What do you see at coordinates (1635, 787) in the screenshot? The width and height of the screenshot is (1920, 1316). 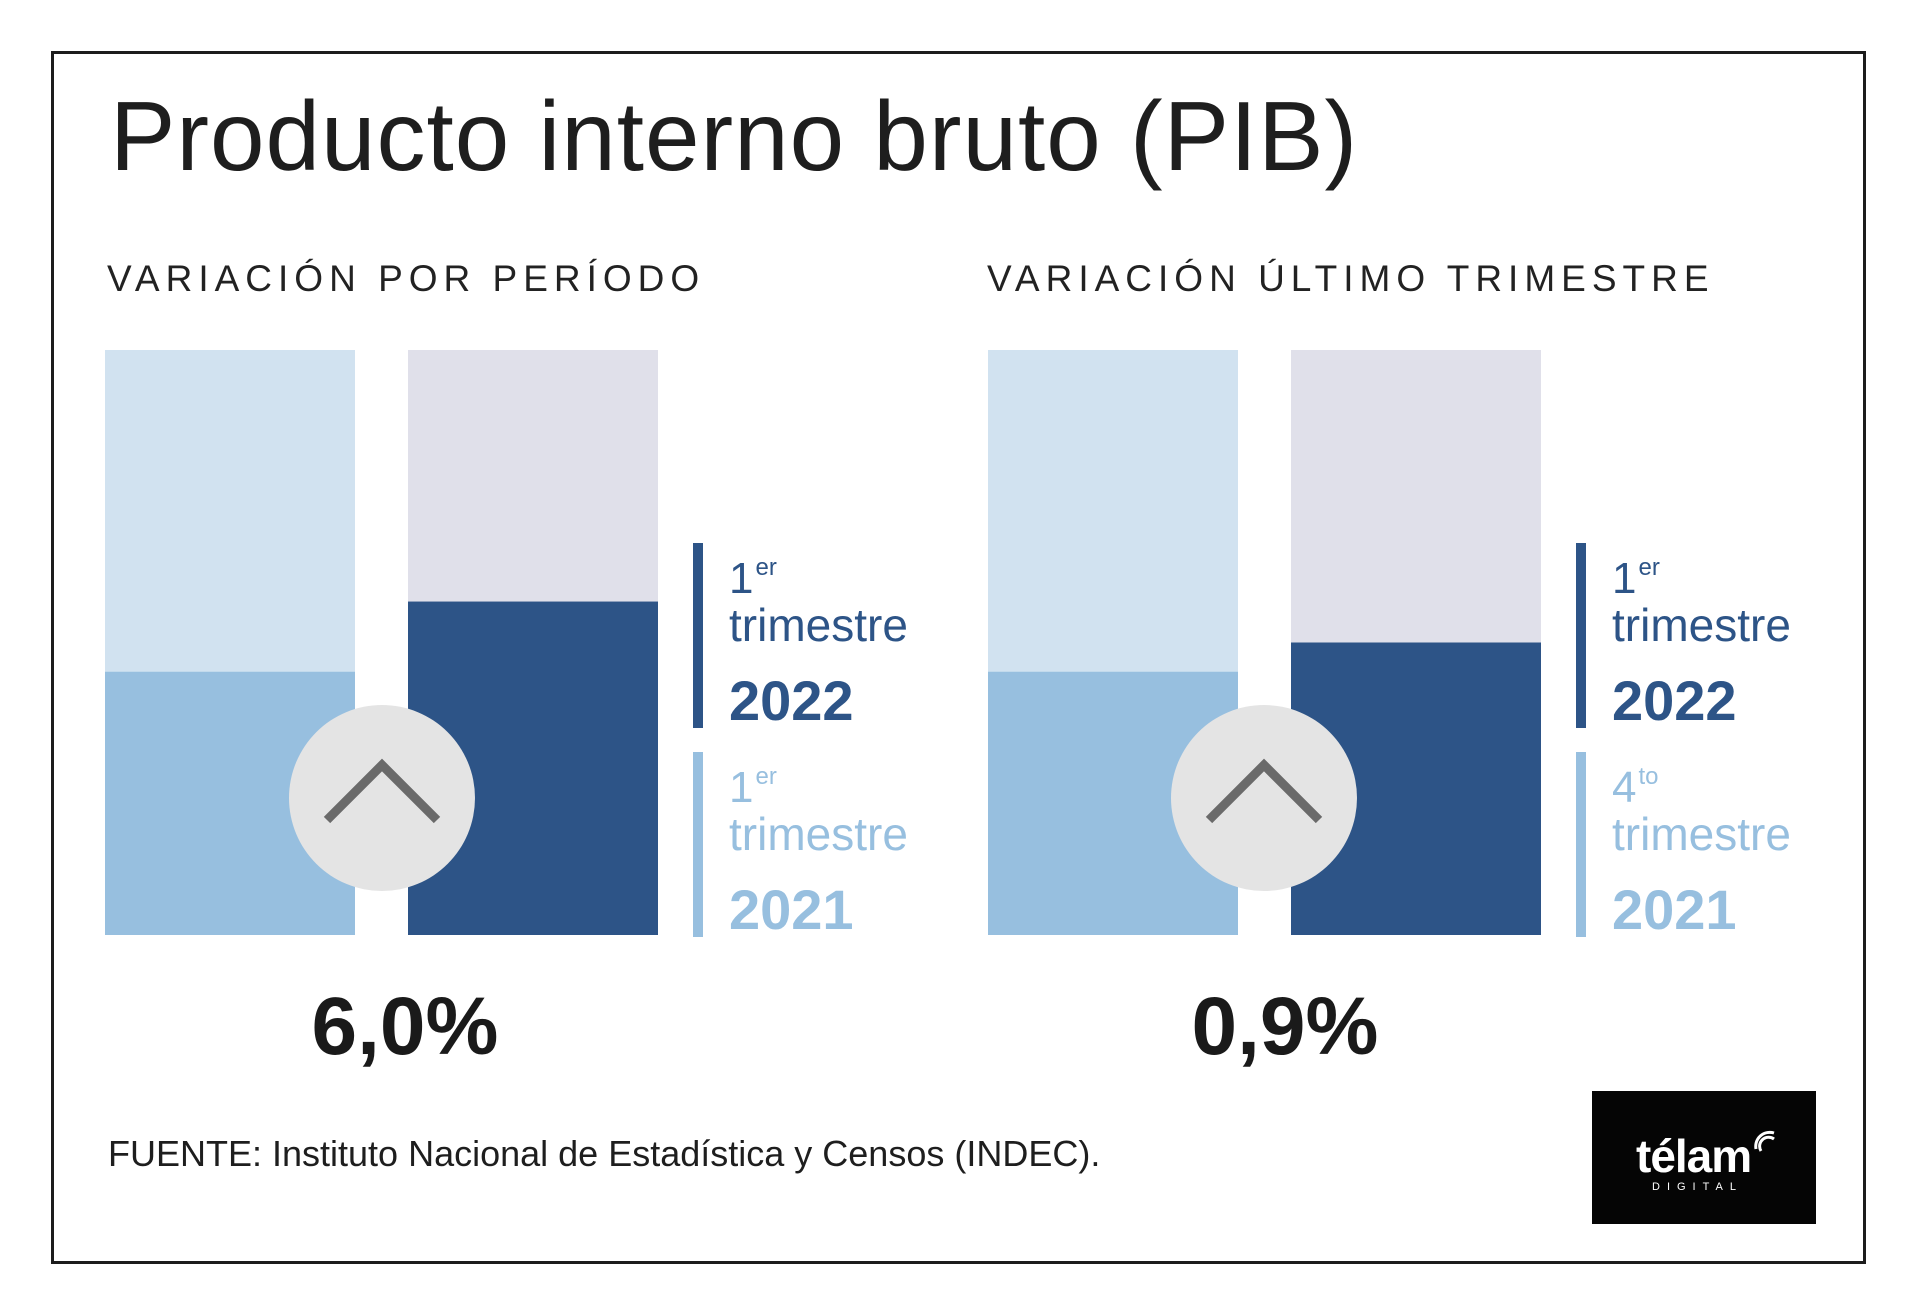 I see `legend-ordinal: 4to` at bounding box center [1635, 787].